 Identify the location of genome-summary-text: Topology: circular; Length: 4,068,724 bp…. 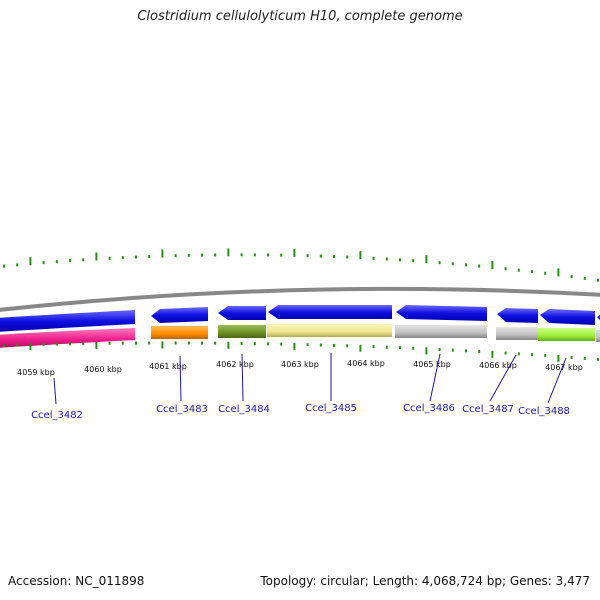
(425, 581).